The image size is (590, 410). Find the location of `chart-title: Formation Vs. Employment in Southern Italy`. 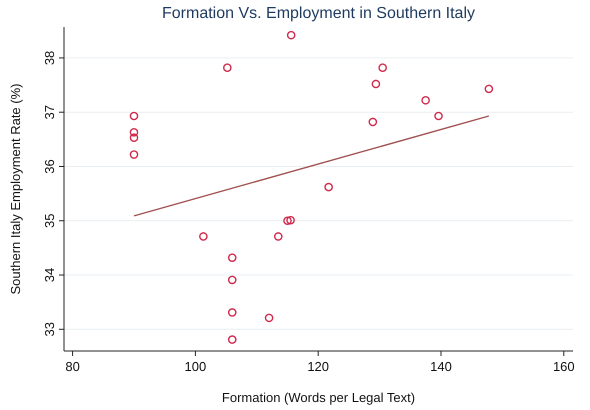

chart-title: Formation Vs. Employment in Southern Italy is located at coordinates (319, 13).